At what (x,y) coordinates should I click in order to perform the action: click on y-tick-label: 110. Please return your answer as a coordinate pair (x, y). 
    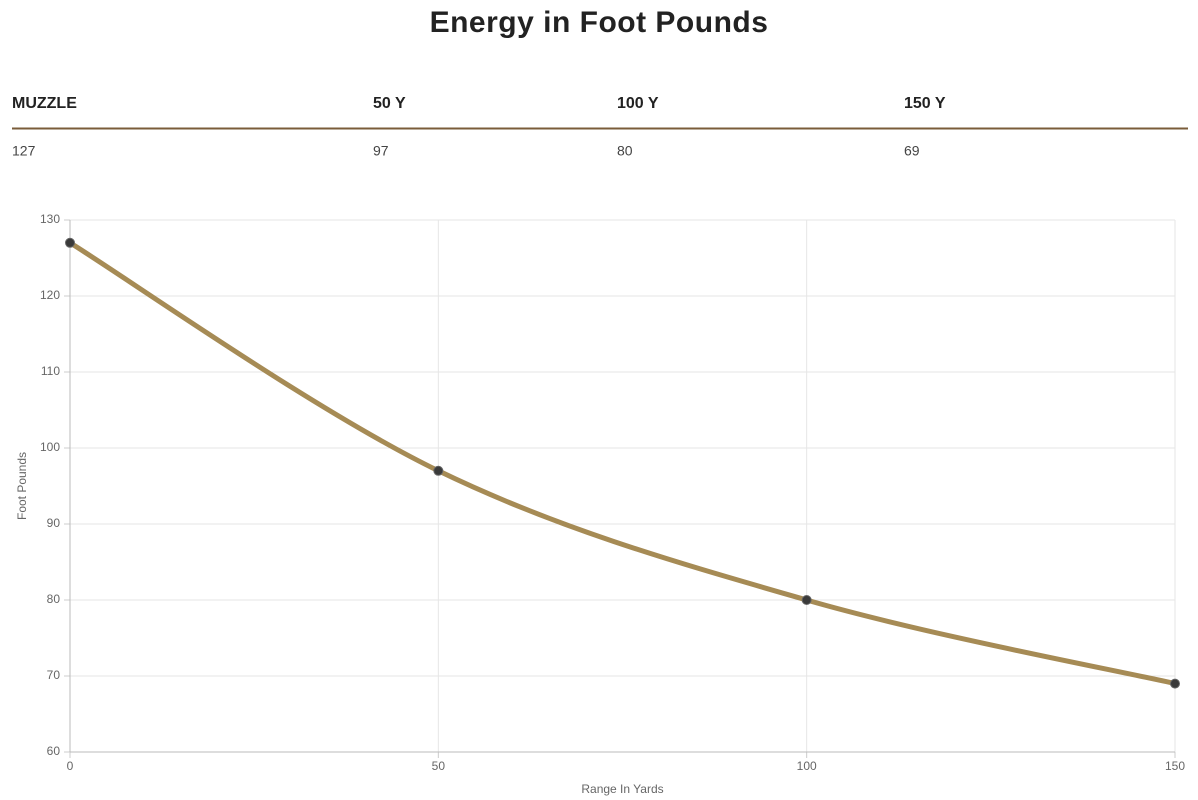
    Looking at the image, I should click on (50, 371).